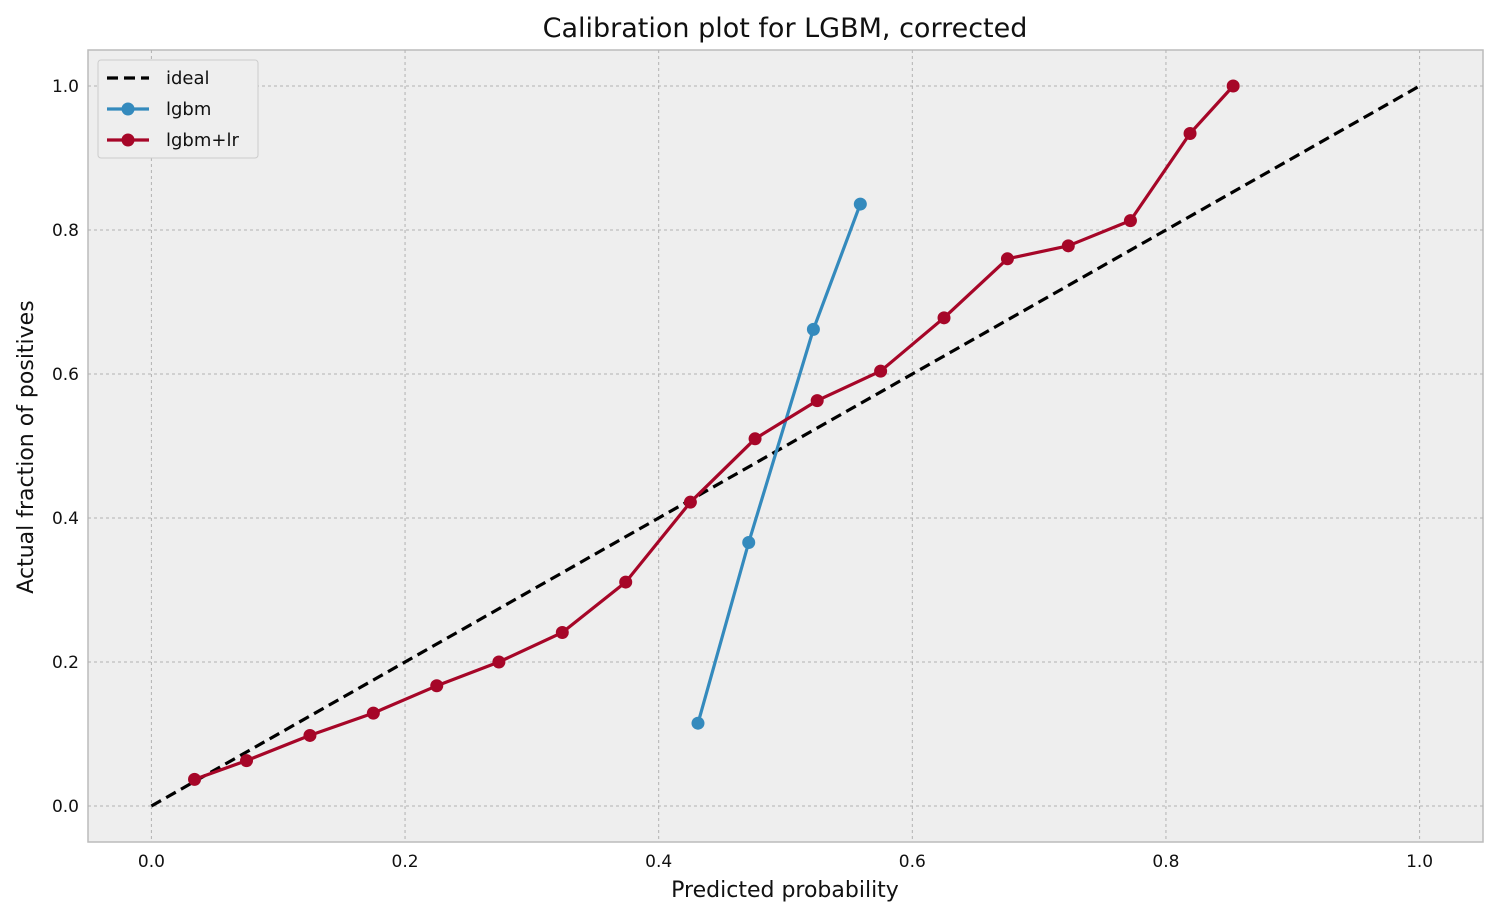 The width and height of the screenshot is (1497, 917). I want to click on x-axis-label: Predicted probability, so click(785, 890).